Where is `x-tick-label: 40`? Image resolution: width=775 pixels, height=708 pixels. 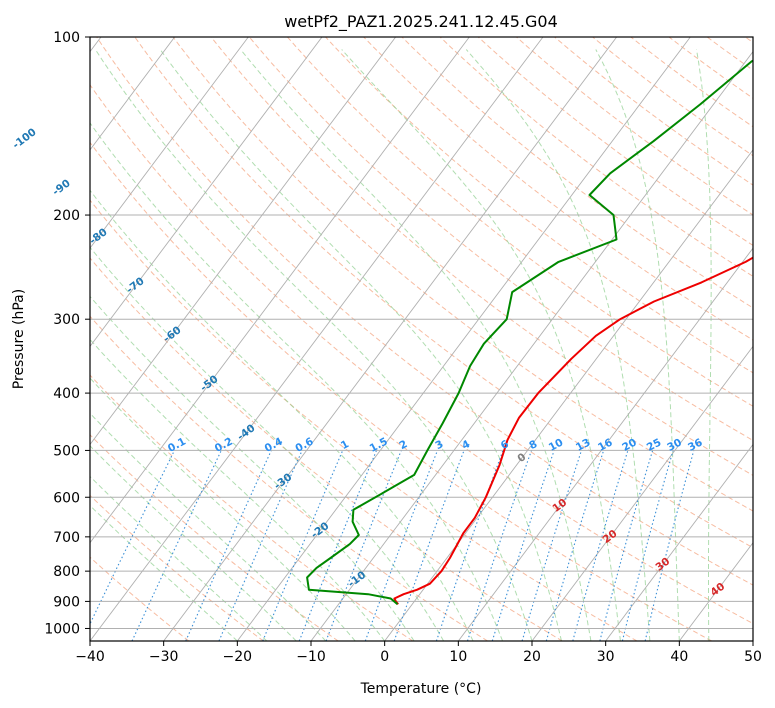
x-tick-label: 40 is located at coordinates (679, 657).